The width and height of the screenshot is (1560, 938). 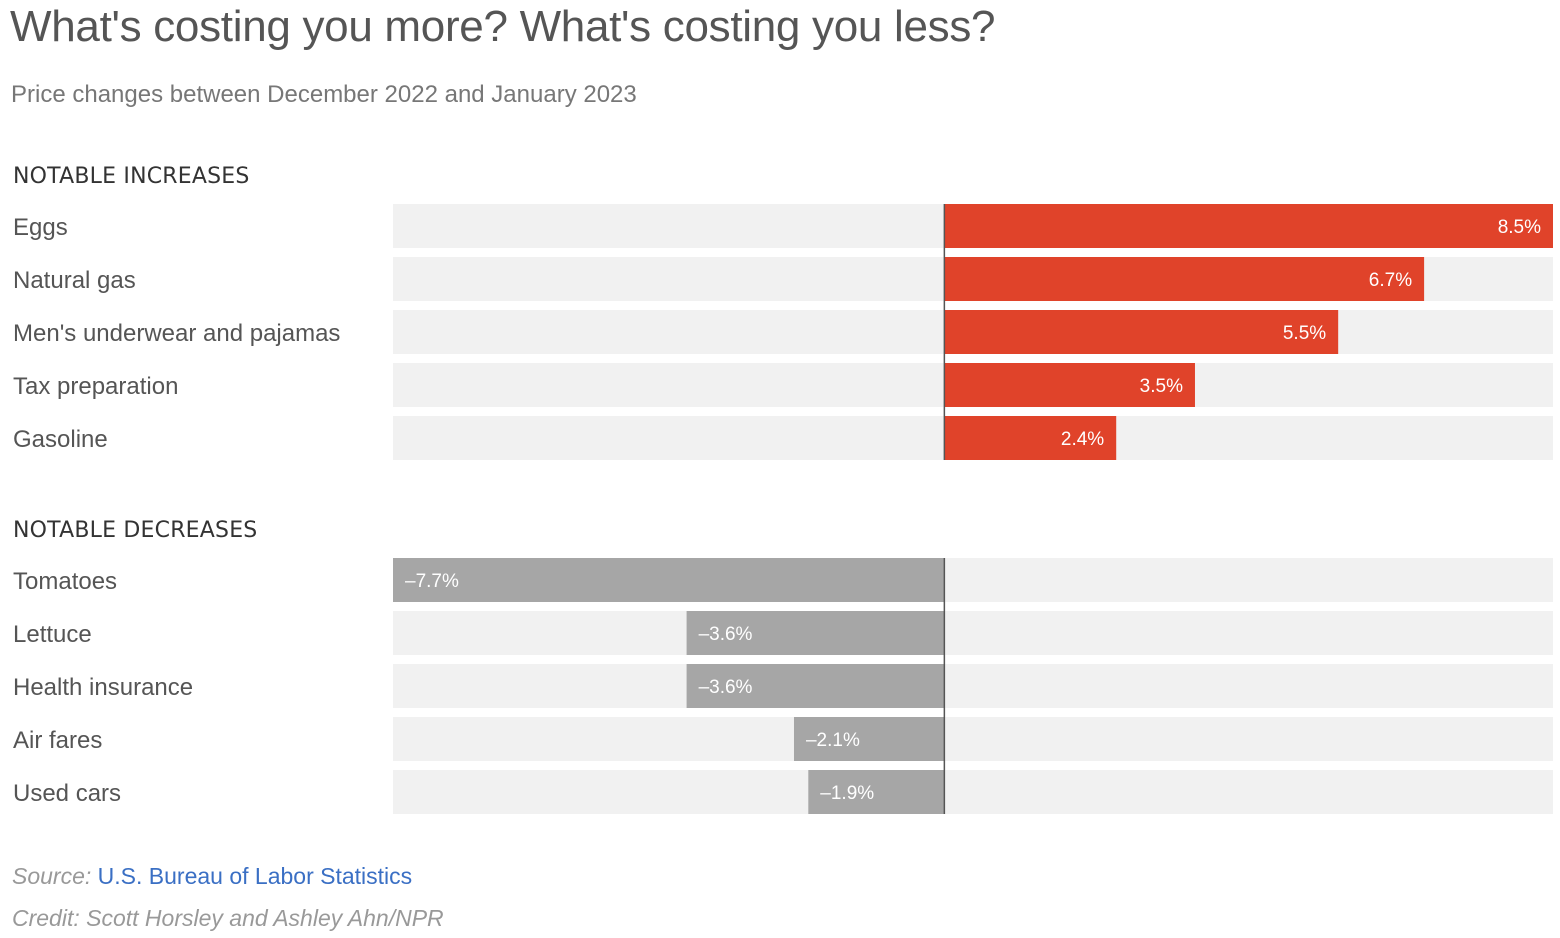 What do you see at coordinates (131, 176) in the screenshot?
I see `increases-section-heading: NOTABLE INCREASES` at bounding box center [131, 176].